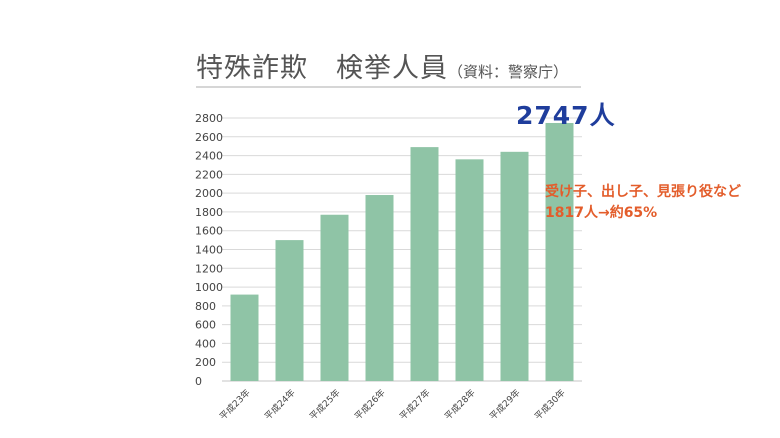 Image resolution: width=780 pixels, height=438 pixels. Describe the element at coordinates (334, 297) in the screenshot. I see `bar-平成25年` at that location.